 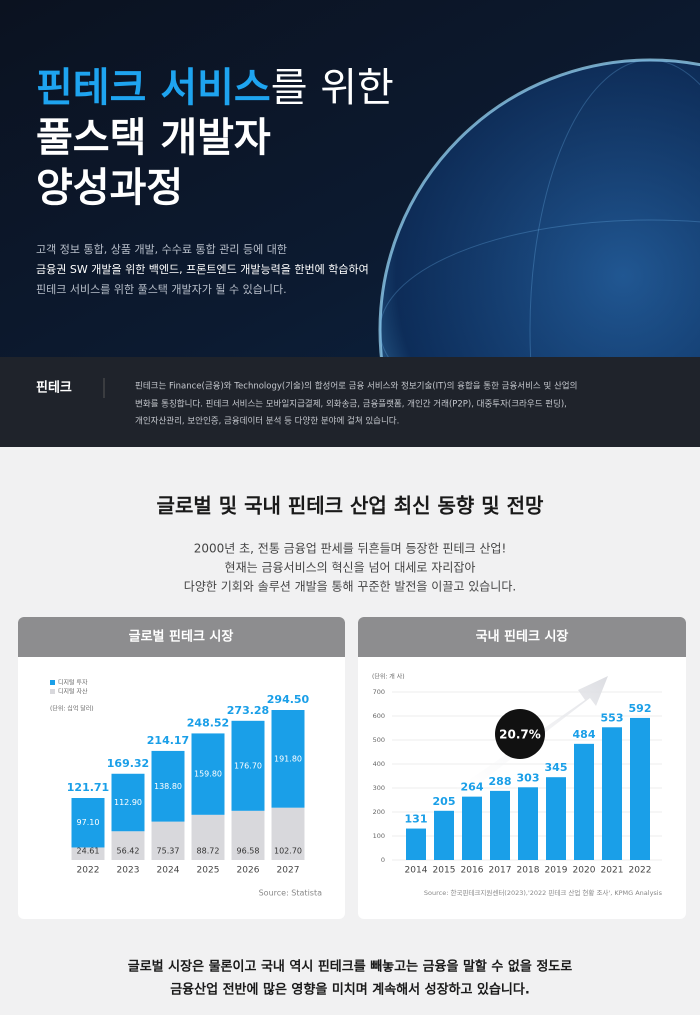 What do you see at coordinates (612, 871) in the screenshot?
I see `x-tick-label: 2021` at bounding box center [612, 871].